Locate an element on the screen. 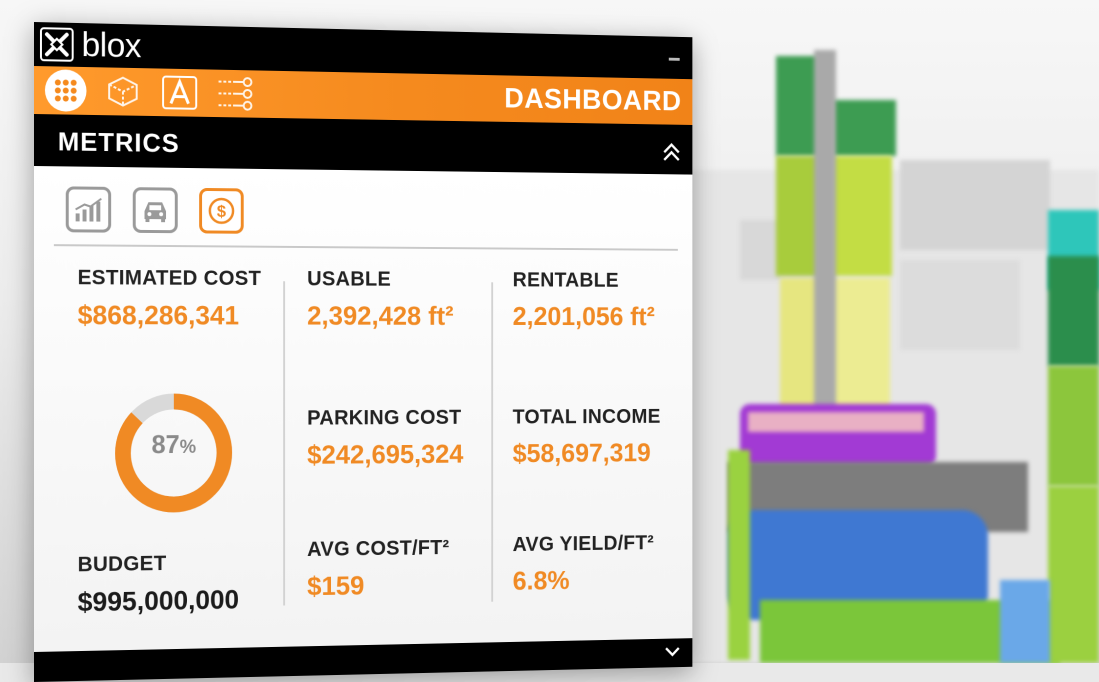 The image size is (1099, 682). metric-value: $159 is located at coordinates (336, 586).